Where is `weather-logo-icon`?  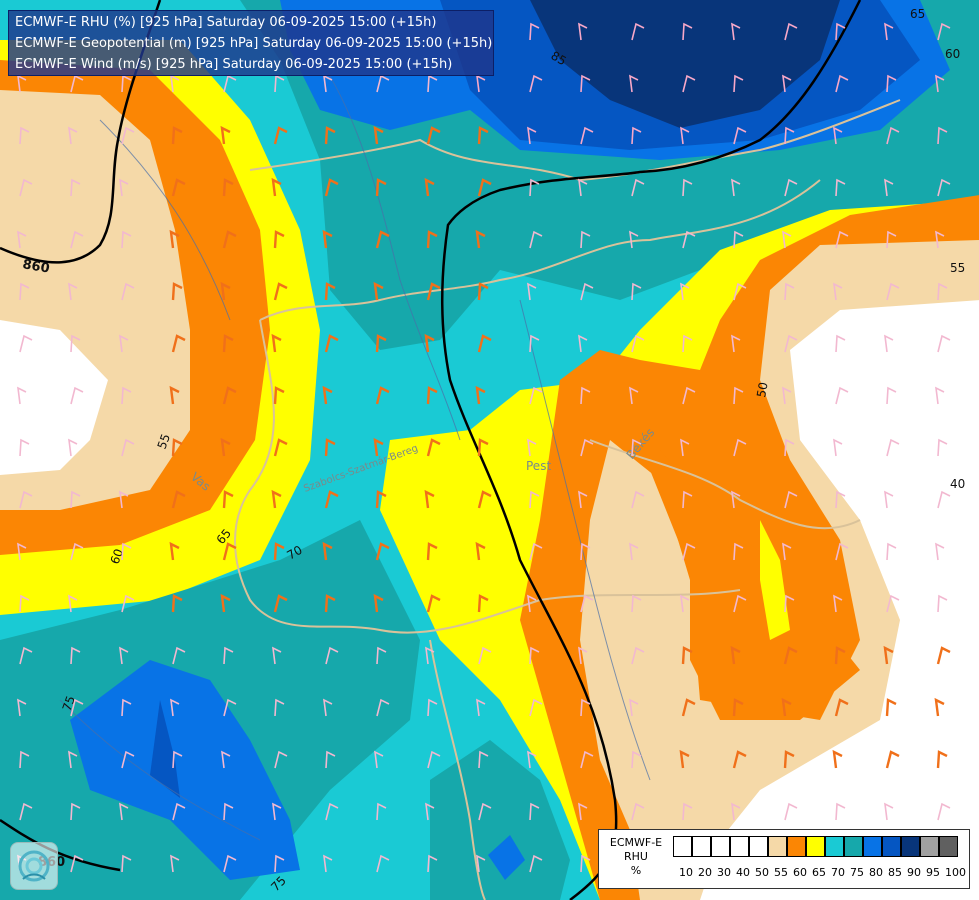
weather-logo-icon is located at coordinates (34, 866).